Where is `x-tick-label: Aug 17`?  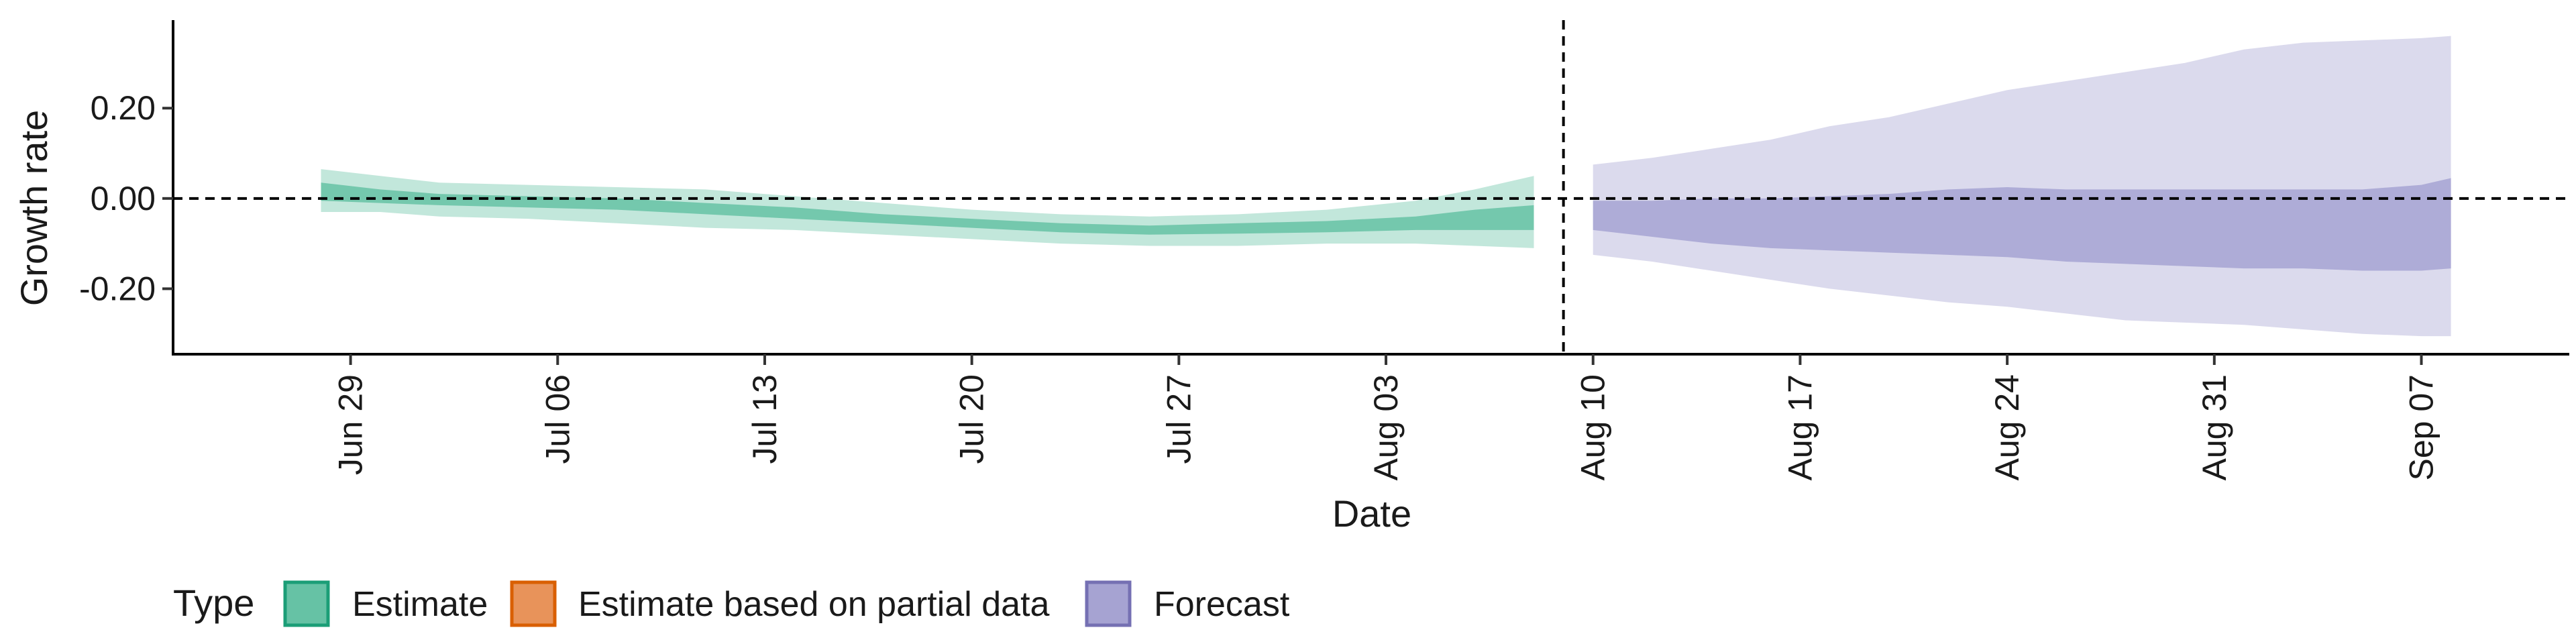
x-tick-label: Aug 17 is located at coordinates (1800, 427).